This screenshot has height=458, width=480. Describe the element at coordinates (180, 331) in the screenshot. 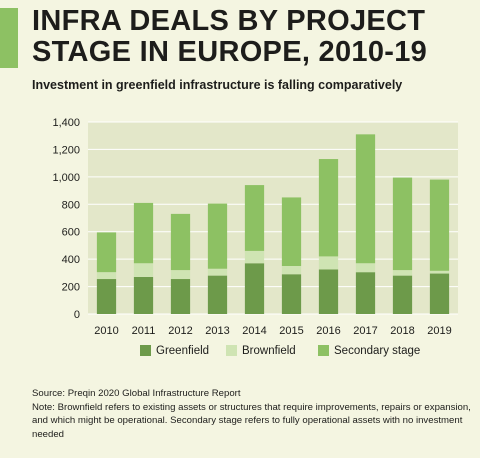

I see `x-tick-label: 2012` at that location.